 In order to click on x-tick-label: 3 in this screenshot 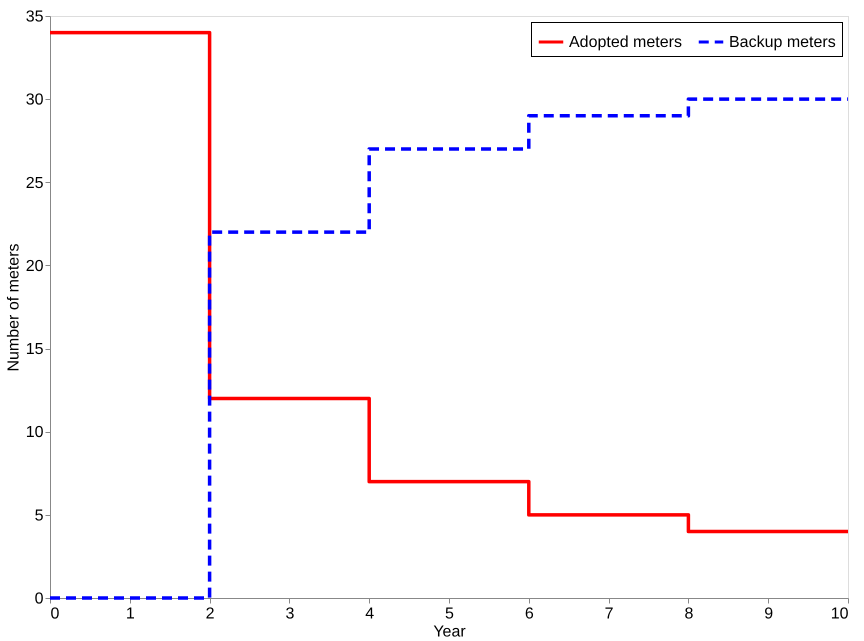, I will do `click(289, 614)`.